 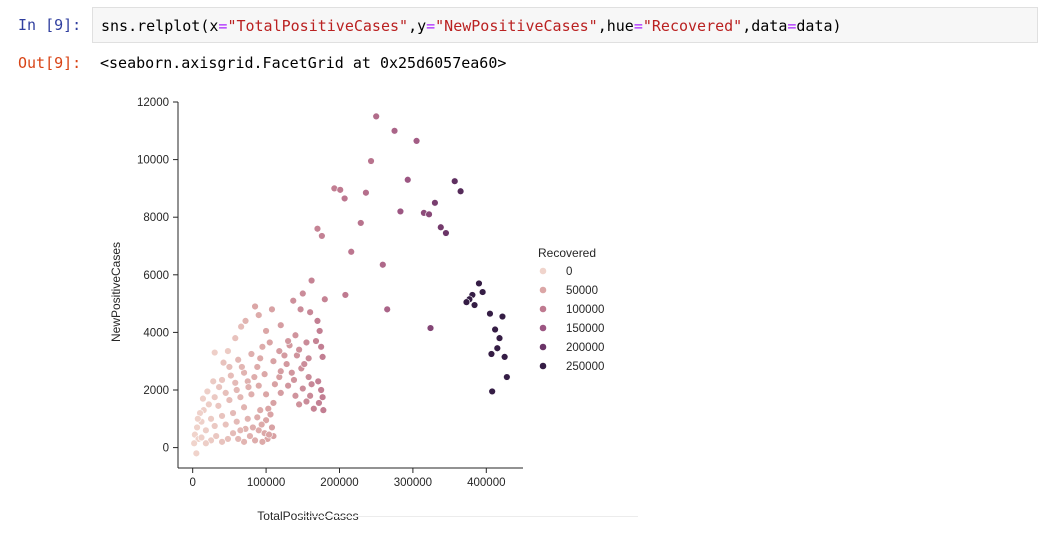 What do you see at coordinates (569, 272) in the screenshot?
I see `legend-entry-label: 0` at bounding box center [569, 272].